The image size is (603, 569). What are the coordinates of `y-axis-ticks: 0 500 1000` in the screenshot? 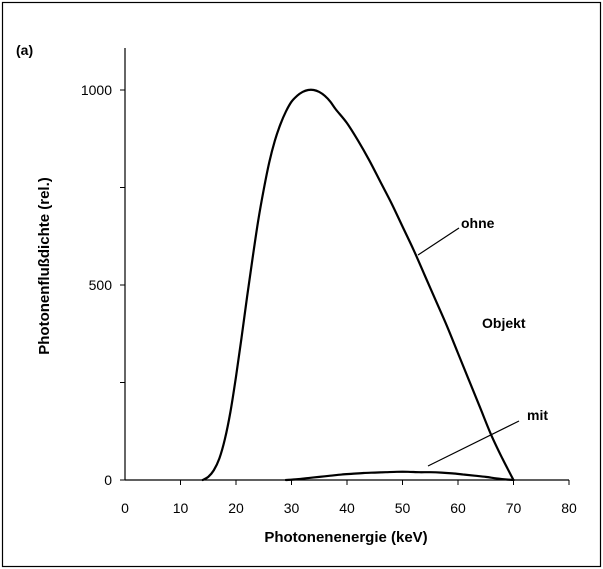 It's located at (103, 285).